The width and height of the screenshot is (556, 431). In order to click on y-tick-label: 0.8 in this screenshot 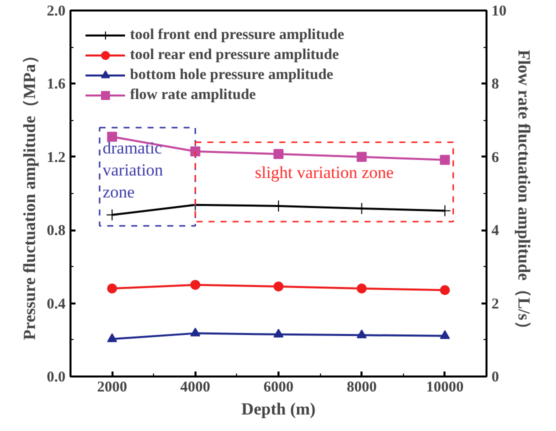, I will do `click(56, 231)`.